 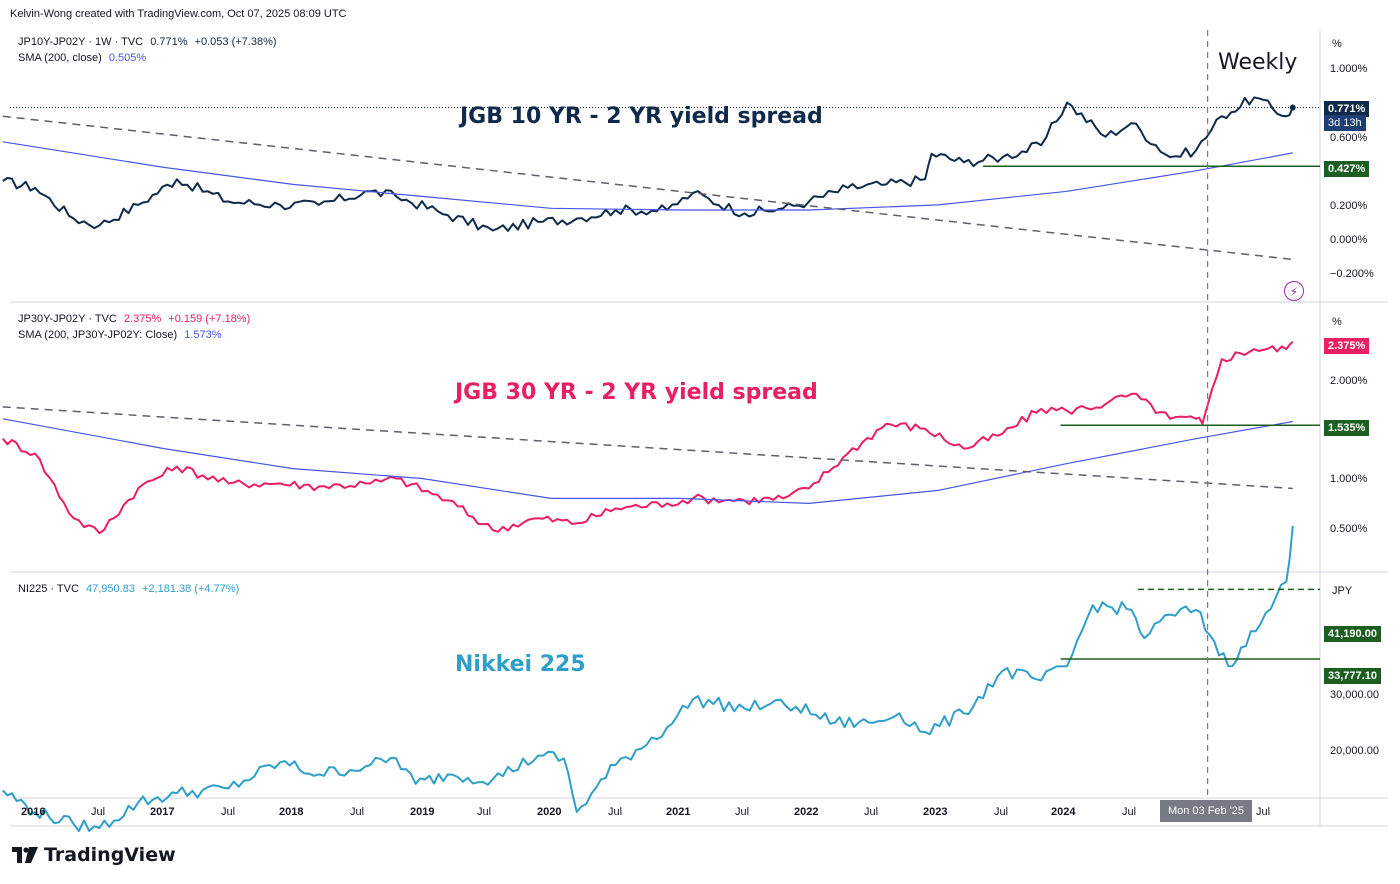 I want to click on sma-label: SMA (200, JP30Y-JP02Y: Close), so click(x=98, y=335).